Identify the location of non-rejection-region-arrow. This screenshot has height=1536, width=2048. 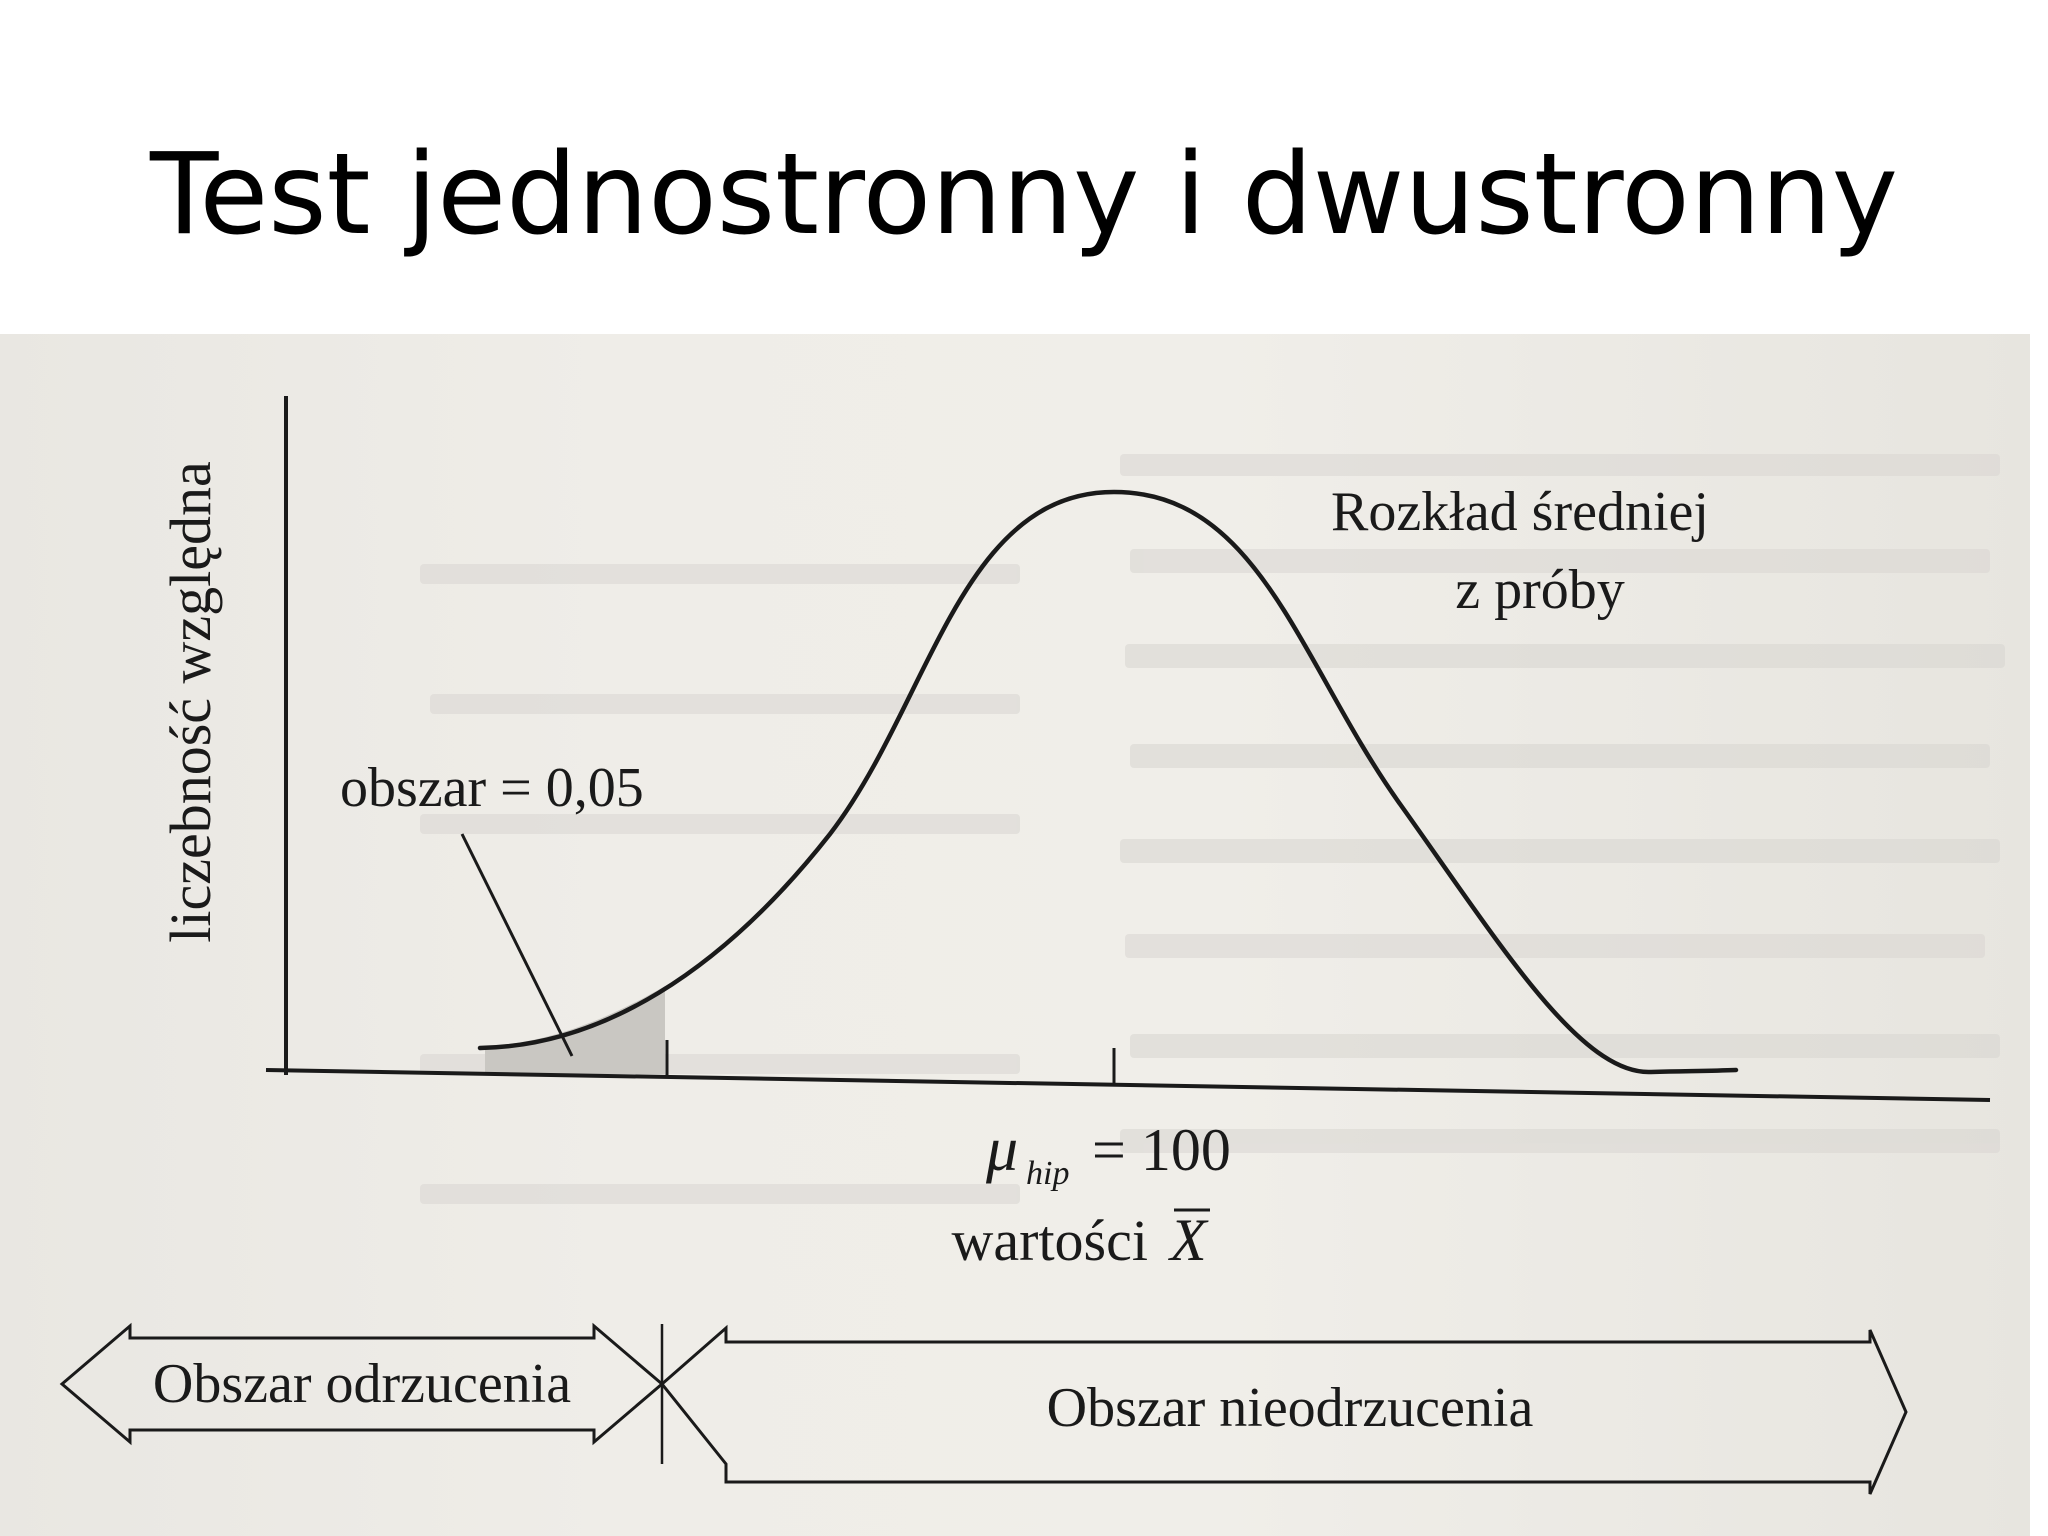
(1283, 1409).